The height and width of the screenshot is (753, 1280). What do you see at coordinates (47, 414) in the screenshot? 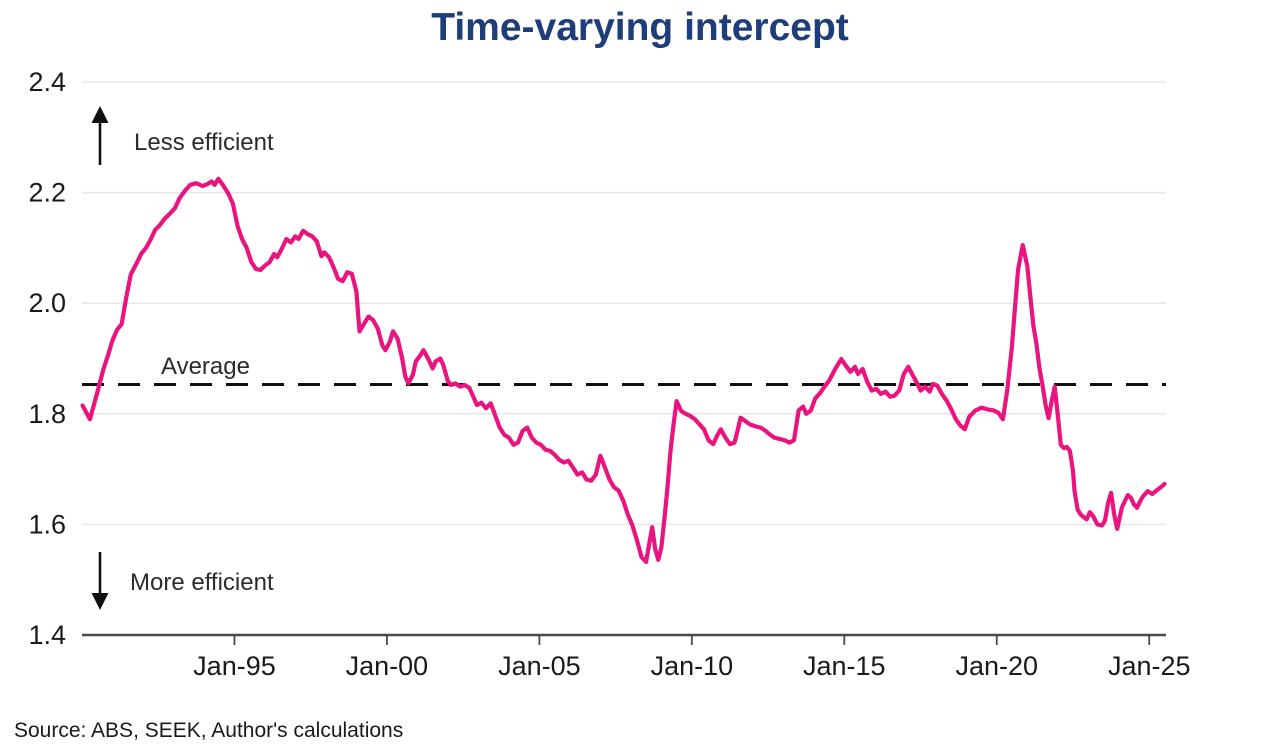
I see `y-tick-label: 1.8` at bounding box center [47, 414].